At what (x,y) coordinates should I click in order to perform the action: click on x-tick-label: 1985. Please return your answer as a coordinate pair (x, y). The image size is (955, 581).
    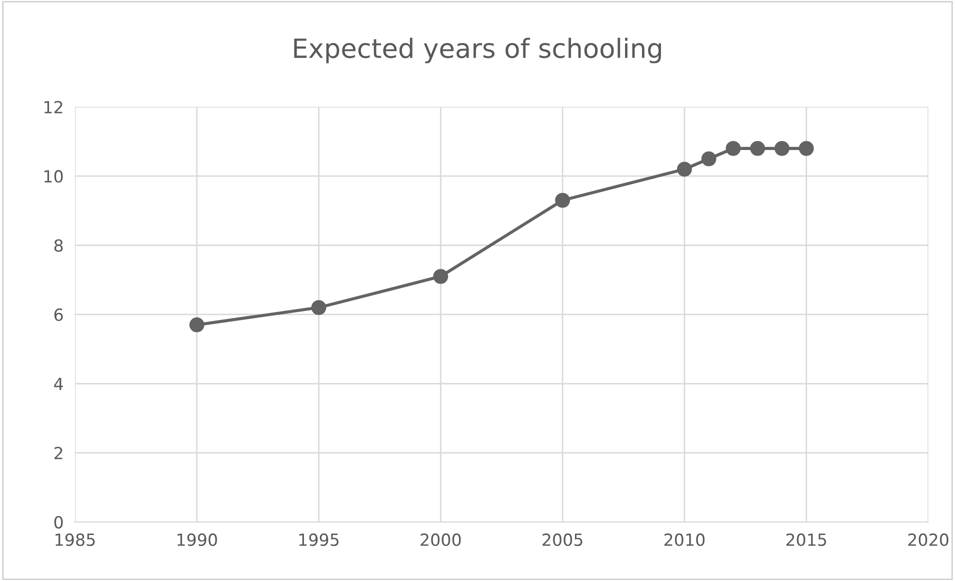
    Looking at the image, I should click on (75, 539).